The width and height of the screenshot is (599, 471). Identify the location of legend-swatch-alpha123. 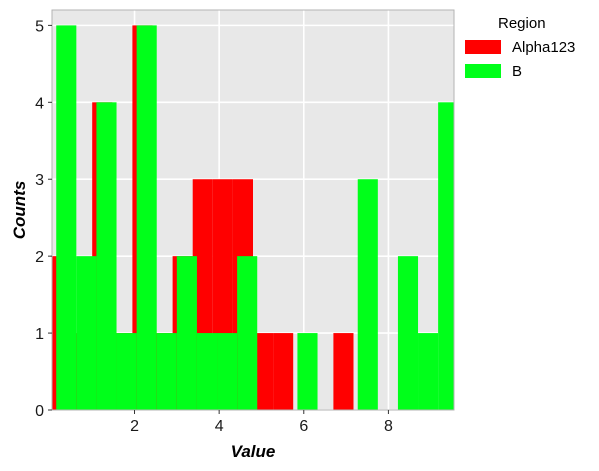
(483, 47).